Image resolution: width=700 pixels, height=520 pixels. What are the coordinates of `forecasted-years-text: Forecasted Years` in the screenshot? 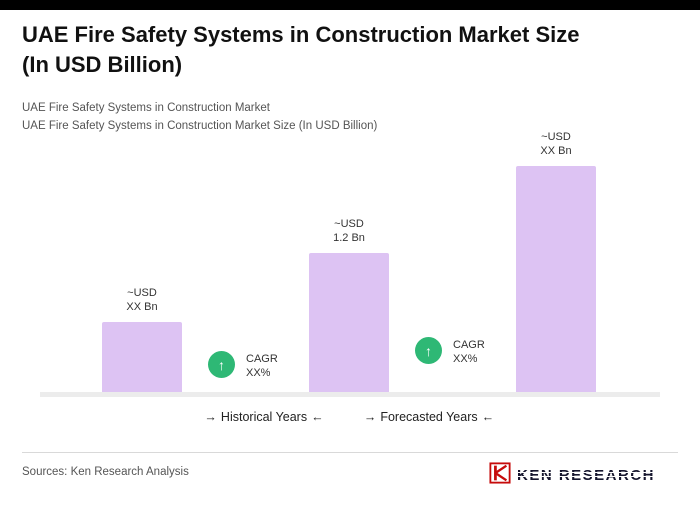 It's located at (429, 417).